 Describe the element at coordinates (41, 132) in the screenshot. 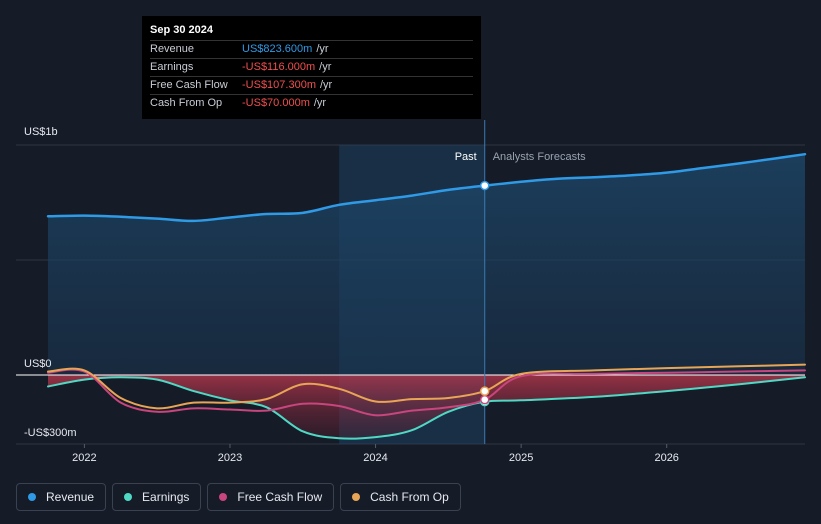

I see `y-tick-label: US$1b` at that location.